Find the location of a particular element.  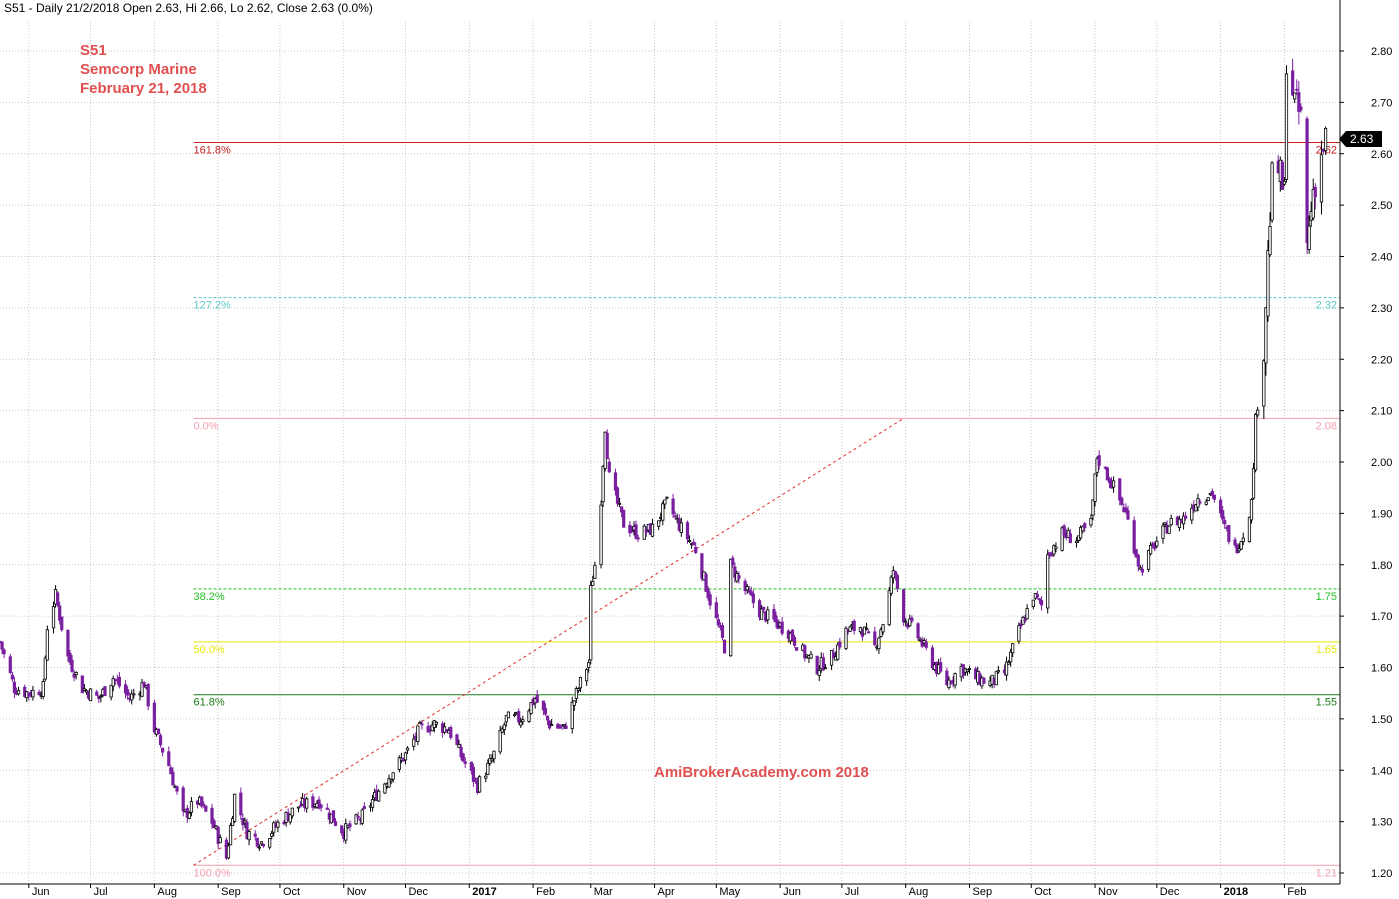

fib-level-pct: 127.2% is located at coordinates (212, 306).